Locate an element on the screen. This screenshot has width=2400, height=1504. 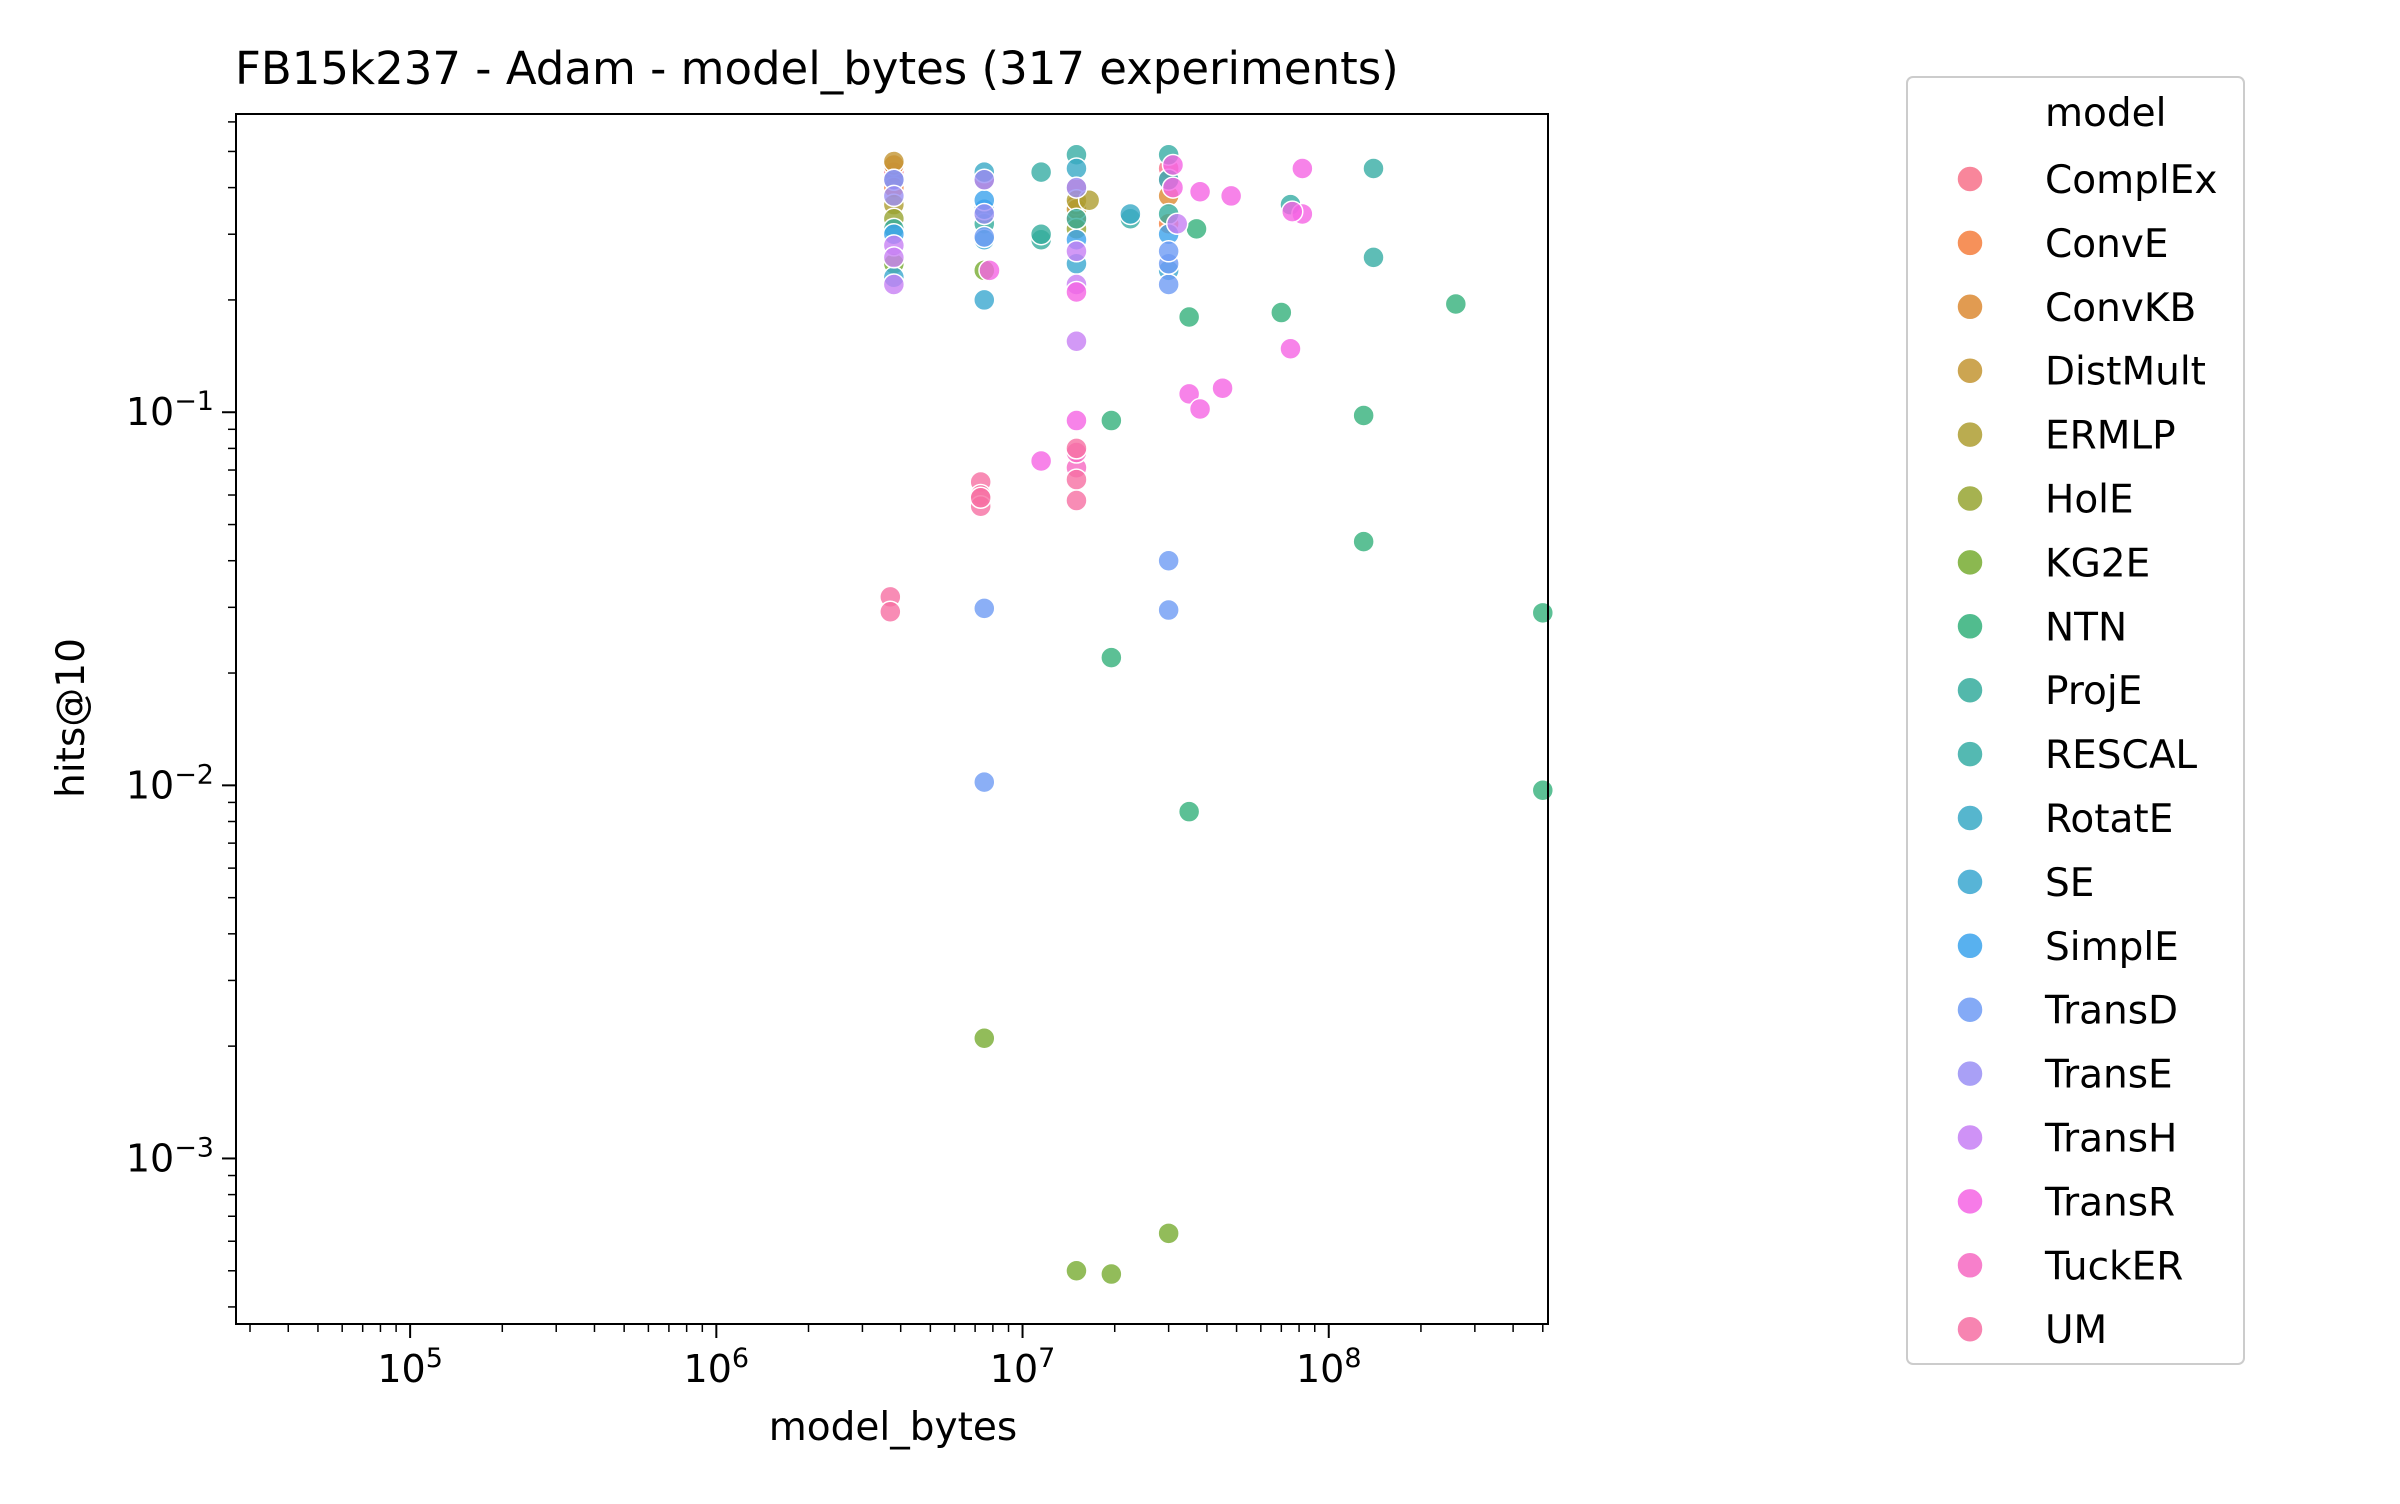
legend-label-hole: HolE is located at coordinates (2089, 500).